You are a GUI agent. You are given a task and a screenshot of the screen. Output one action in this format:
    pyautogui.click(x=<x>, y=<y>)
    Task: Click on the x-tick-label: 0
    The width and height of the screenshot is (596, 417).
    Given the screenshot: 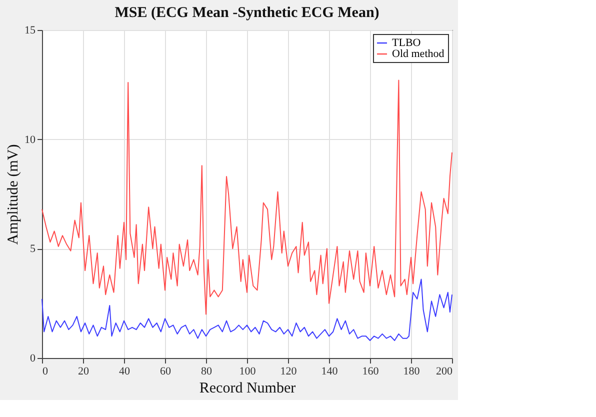 What is the action you would take?
    pyautogui.click(x=45, y=372)
    